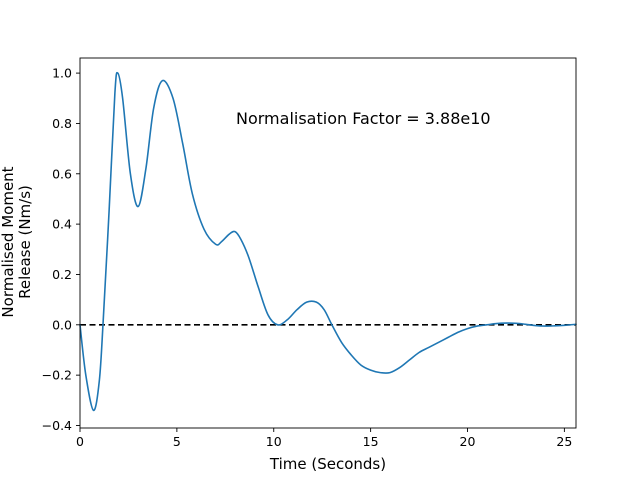 The width and height of the screenshot is (640, 480). What do you see at coordinates (62, 73) in the screenshot?
I see `y-tick-label: 1.0` at bounding box center [62, 73].